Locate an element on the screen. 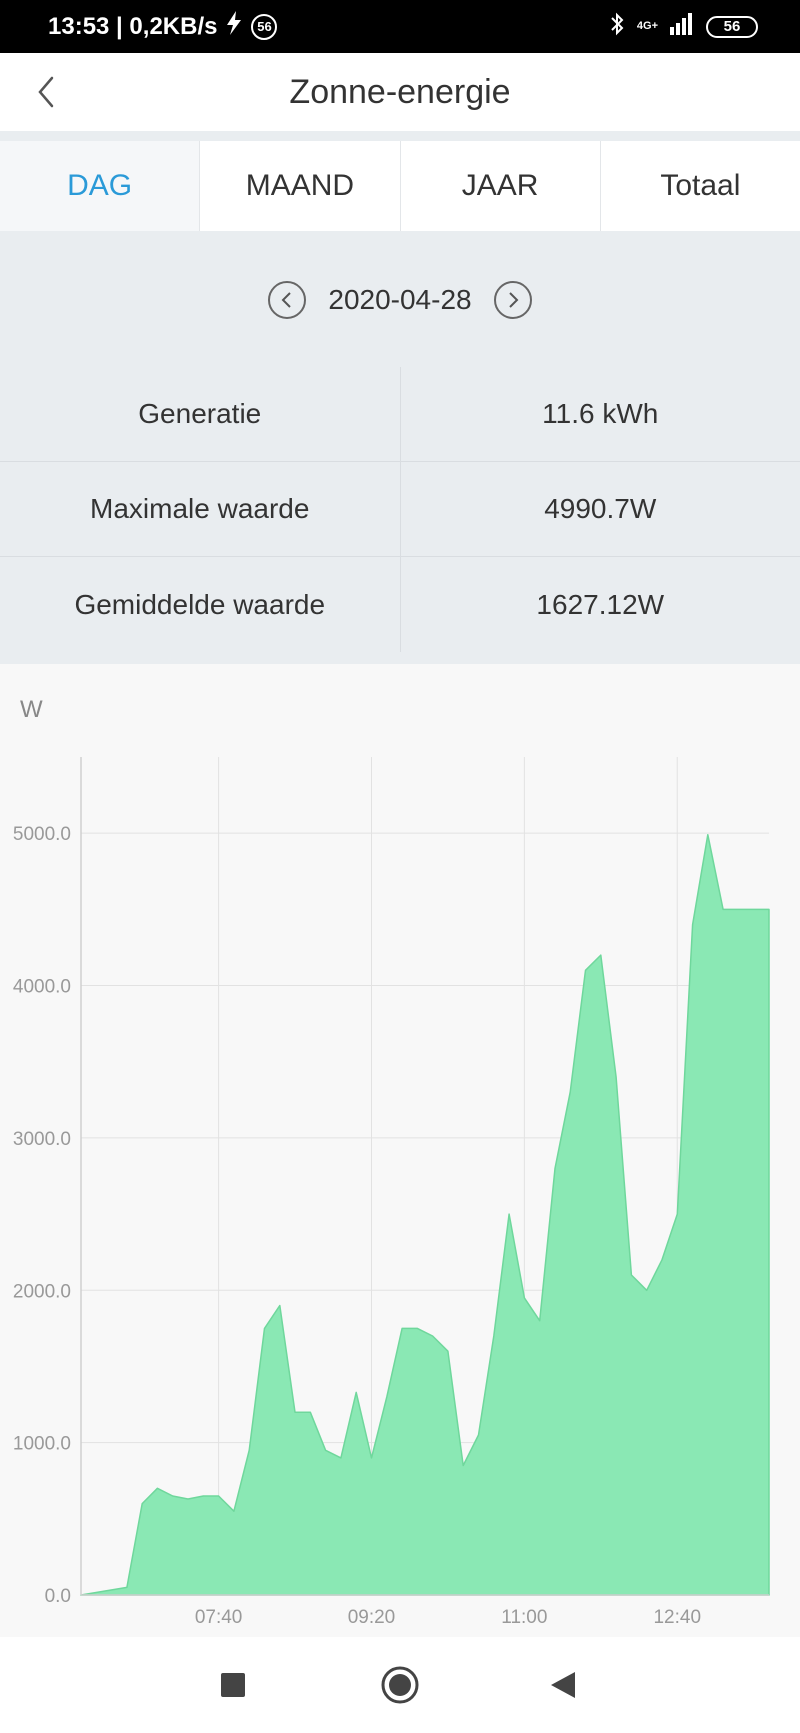 The width and height of the screenshot is (800, 1733). back-button is located at coordinates (46, 92).